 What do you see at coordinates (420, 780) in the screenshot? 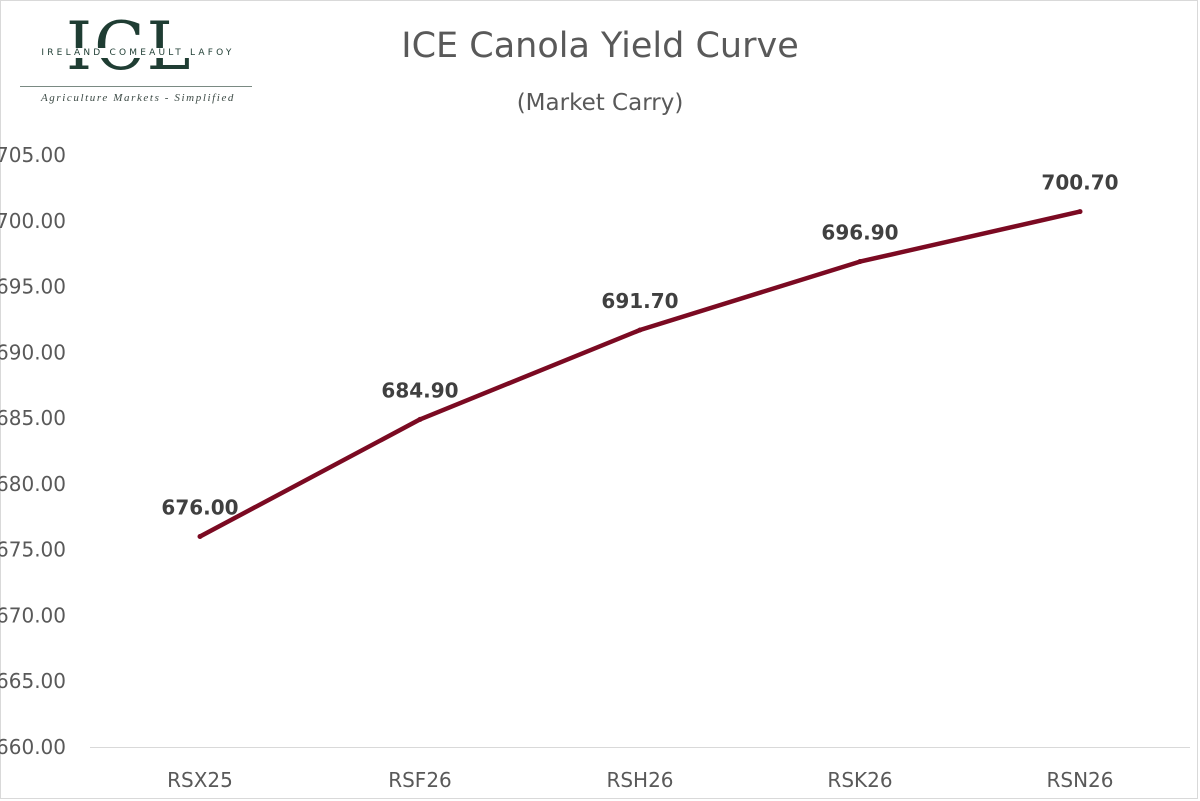
I see `x-tick-label: RSF26` at bounding box center [420, 780].